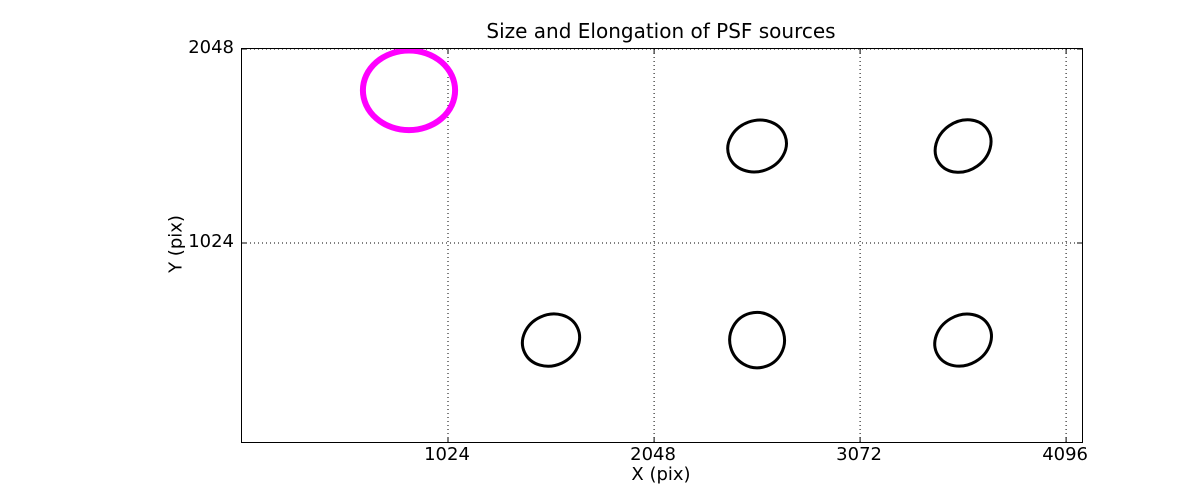 This screenshot has height=490, width=1200. What do you see at coordinates (859, 454) in the screenshot?
I see `x-tick-label: 3072` at bounding box center [859, 454].